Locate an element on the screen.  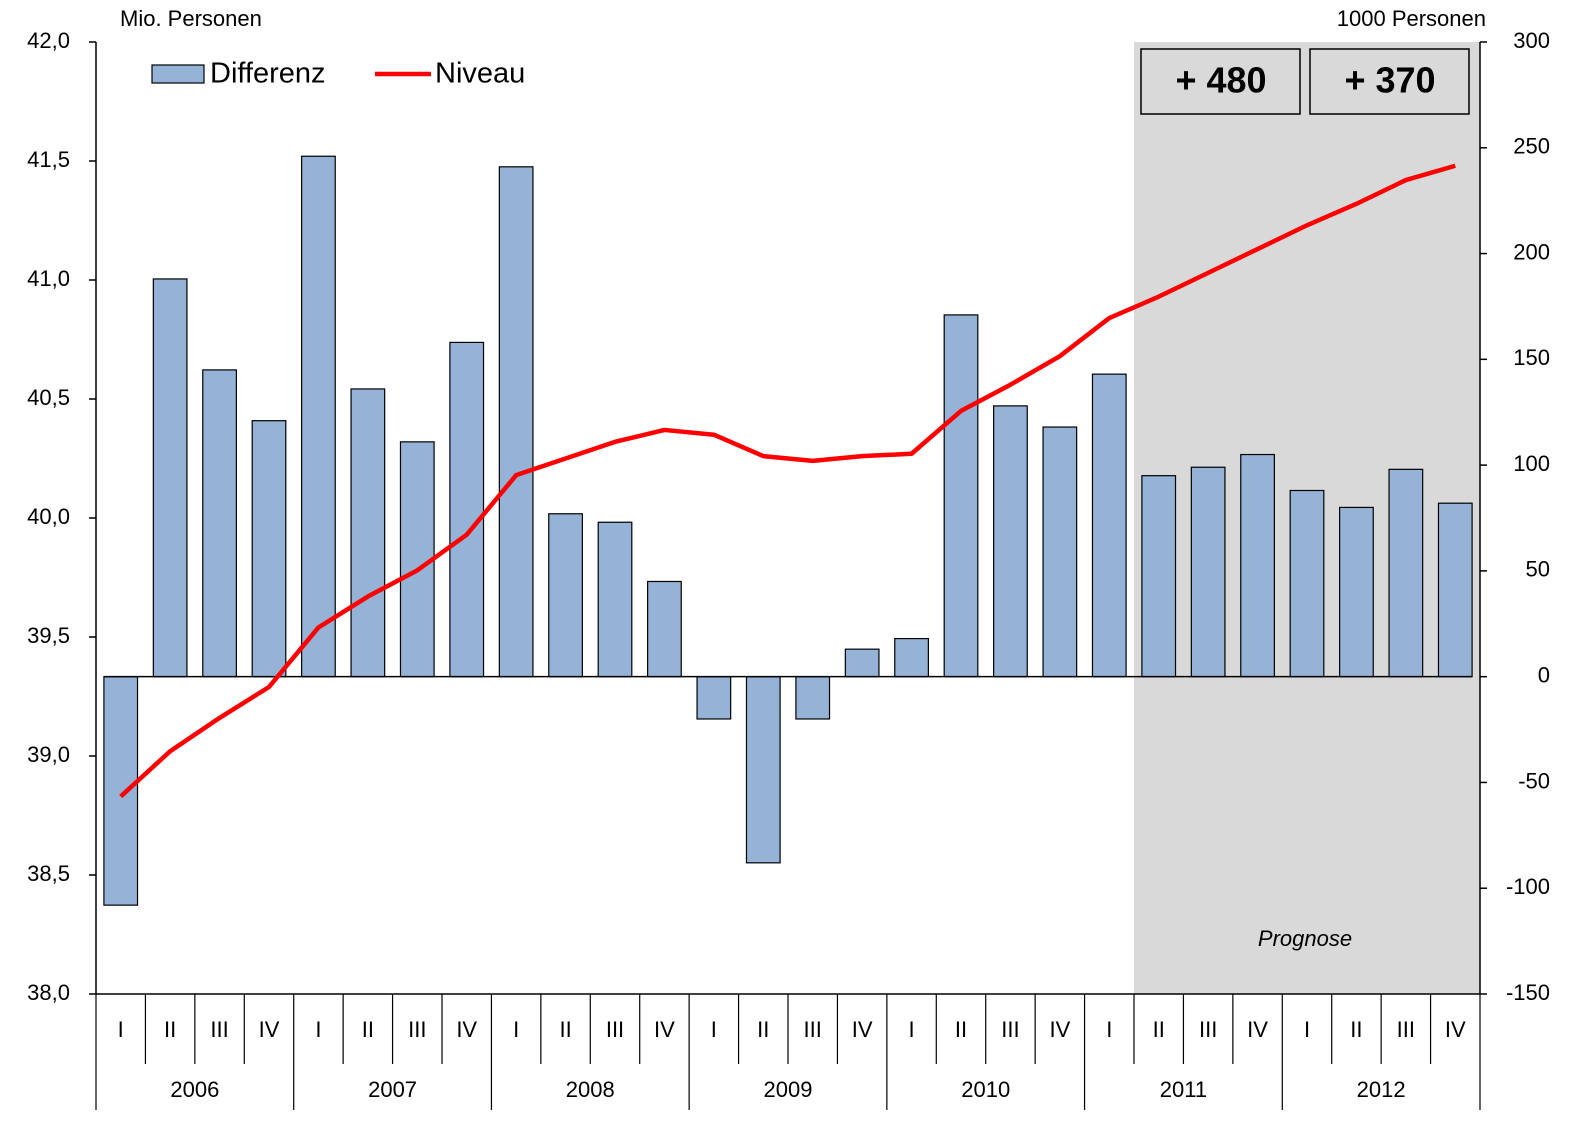
year-label: 2012 is located at coordinates (1381, 1089).